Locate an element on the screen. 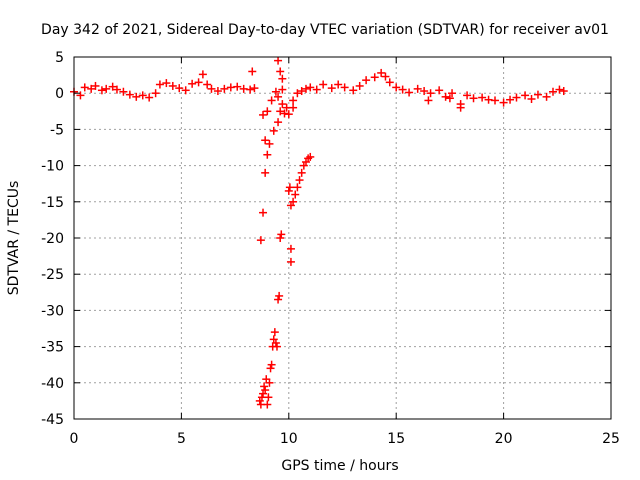  y-tick-label: -5 is located at coordinates (57, 130).